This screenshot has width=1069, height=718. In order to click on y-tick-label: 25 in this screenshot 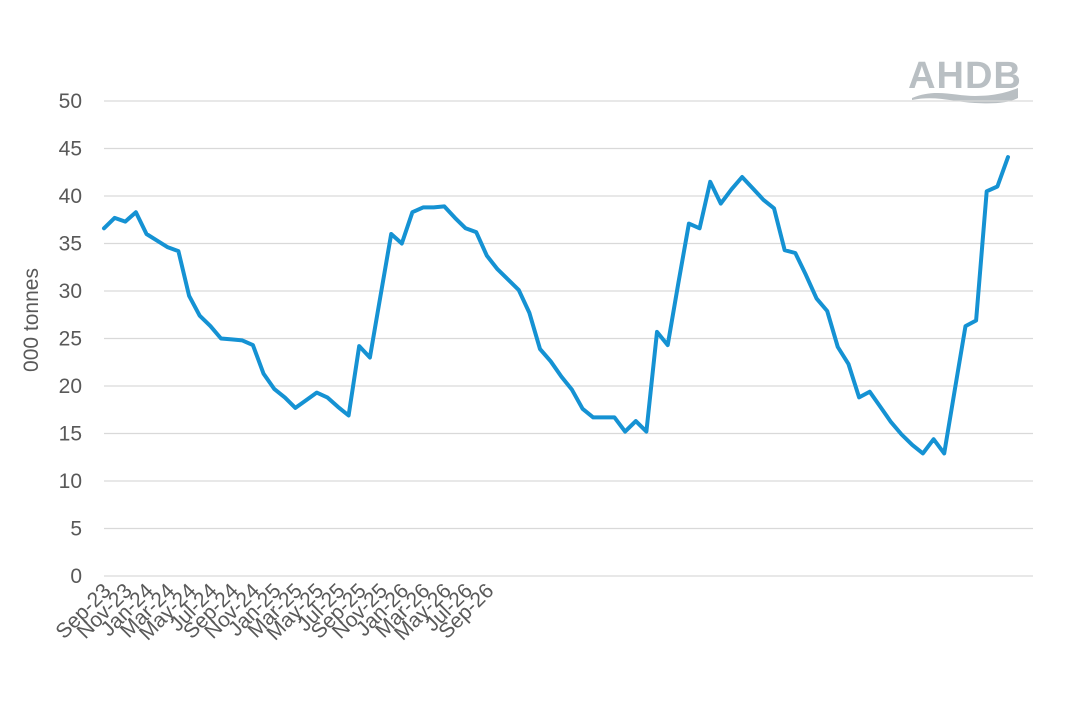, I will do `click(70, 339)`.